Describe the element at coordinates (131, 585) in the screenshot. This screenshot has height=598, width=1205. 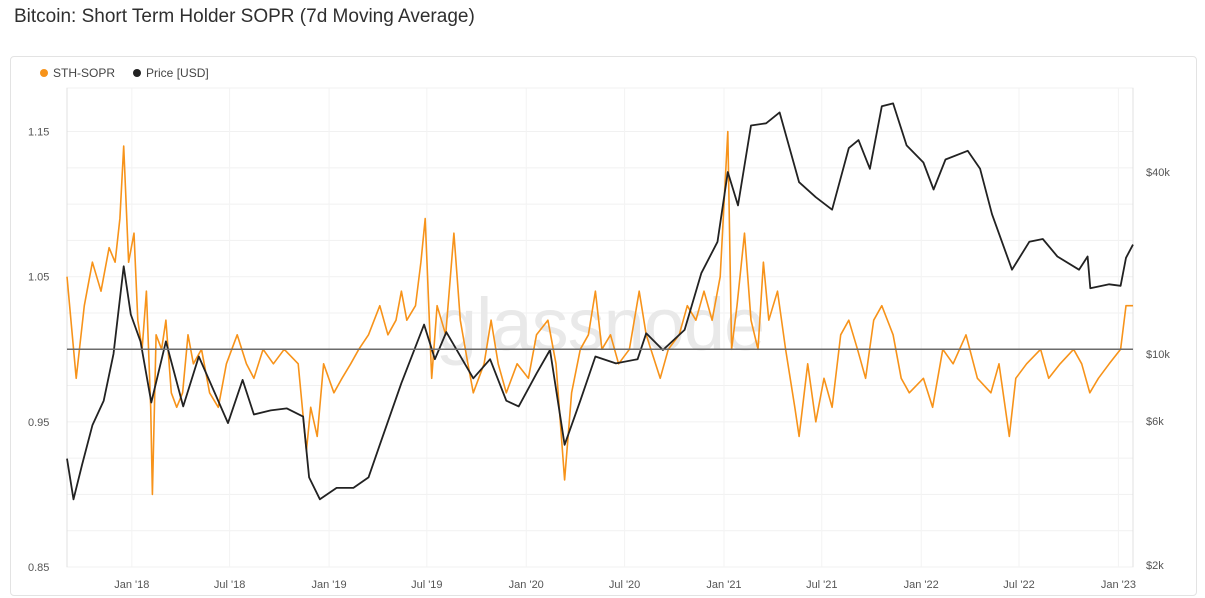
I see `x-tick-label: Jan '18` at that location.